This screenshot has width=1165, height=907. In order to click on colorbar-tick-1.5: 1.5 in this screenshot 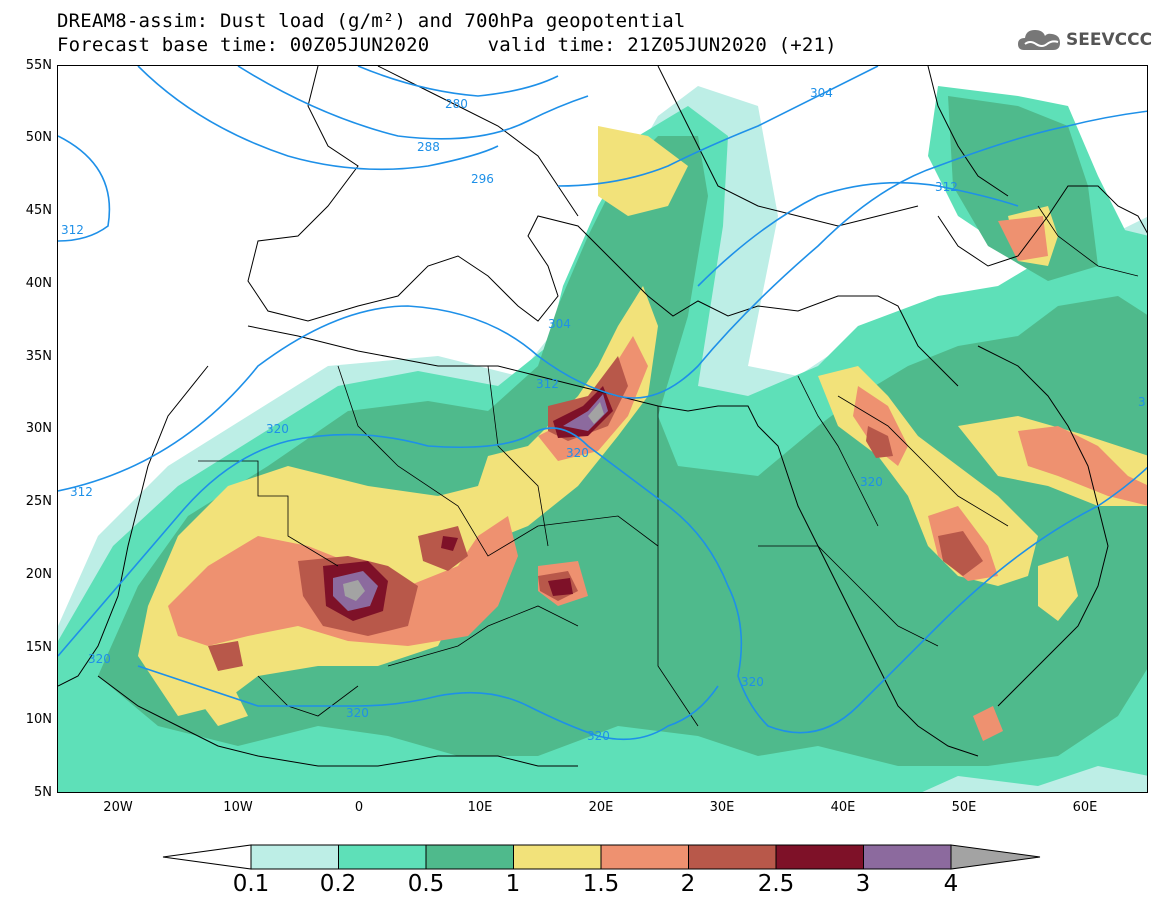, I will do `click(601, 884)`.